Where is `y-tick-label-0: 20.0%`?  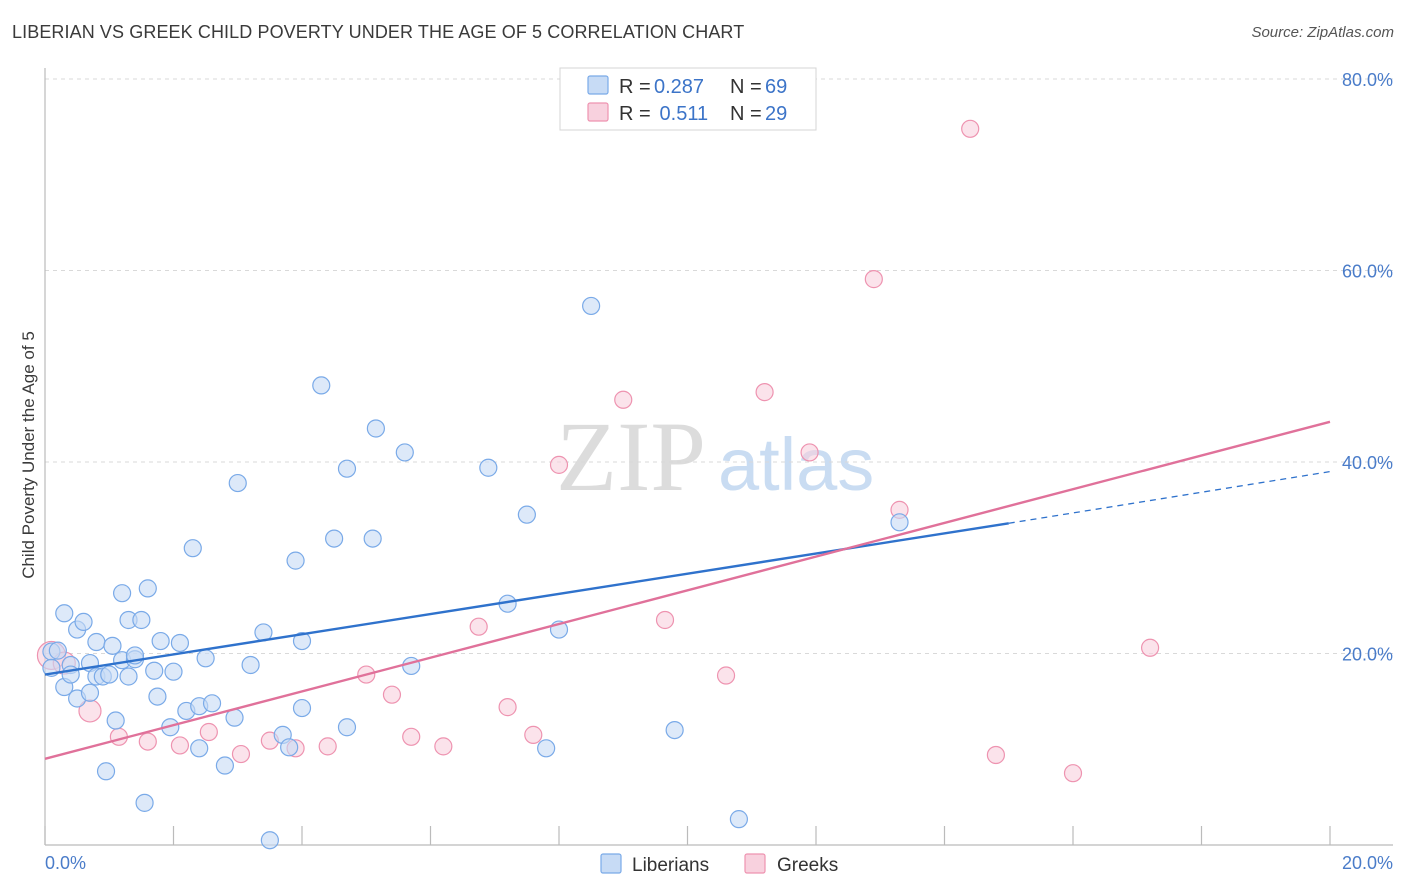 y-tick-label-0: 20.0% is located at coordinates (1367, 655).